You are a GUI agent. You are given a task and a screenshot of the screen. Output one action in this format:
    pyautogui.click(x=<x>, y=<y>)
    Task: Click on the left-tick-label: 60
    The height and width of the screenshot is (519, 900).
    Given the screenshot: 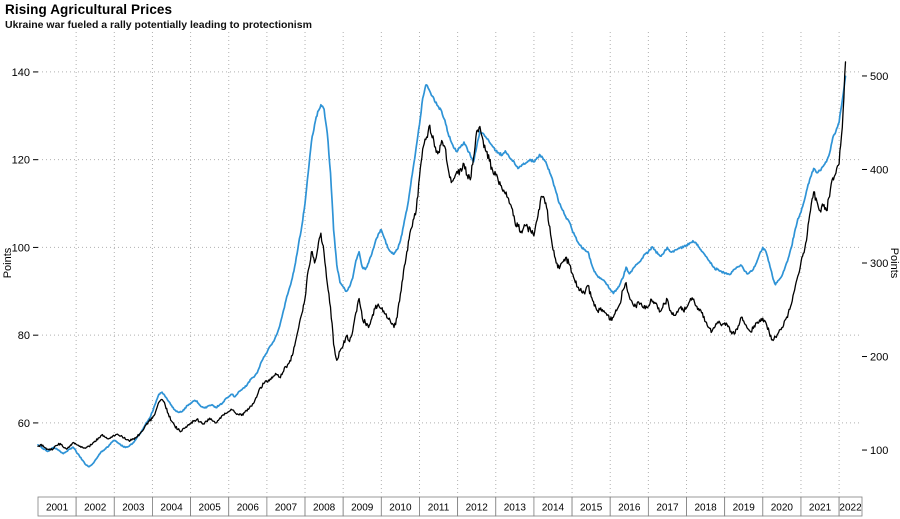 What is the action you would take?
    pyautogui.click(x=24, y=424)
    